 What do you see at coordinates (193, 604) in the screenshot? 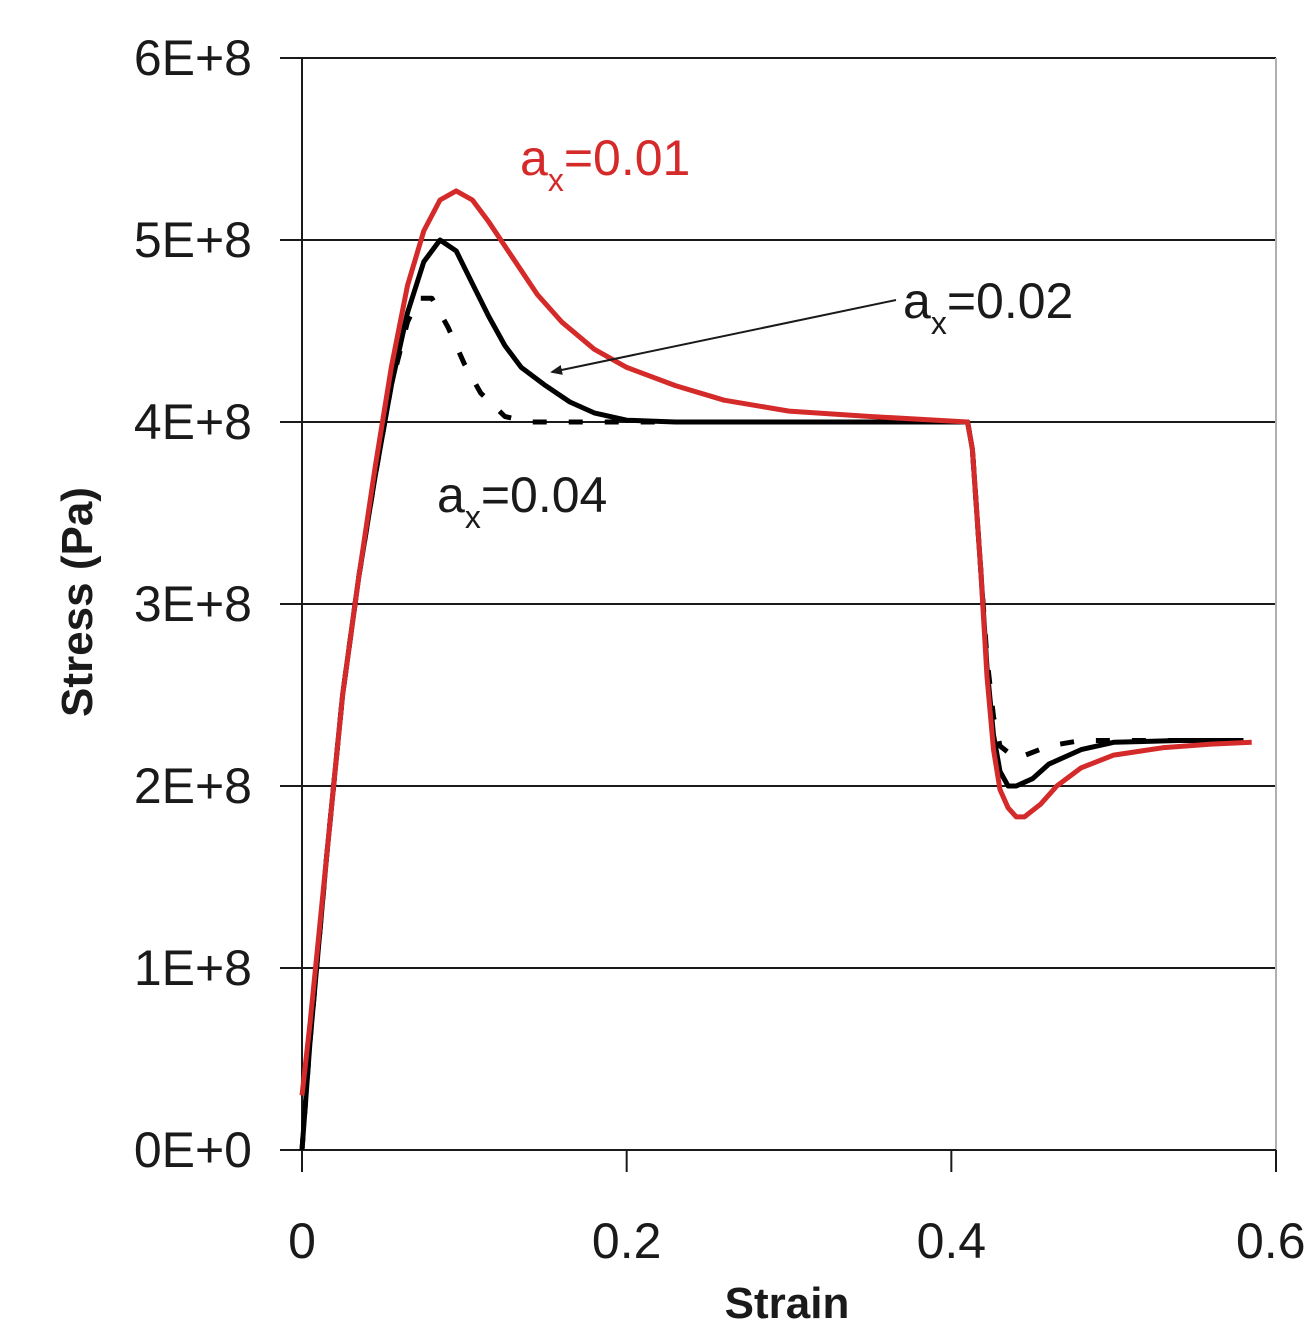
I see `y-tick-label-3: 3E+8` at bounding box center [193, 604].